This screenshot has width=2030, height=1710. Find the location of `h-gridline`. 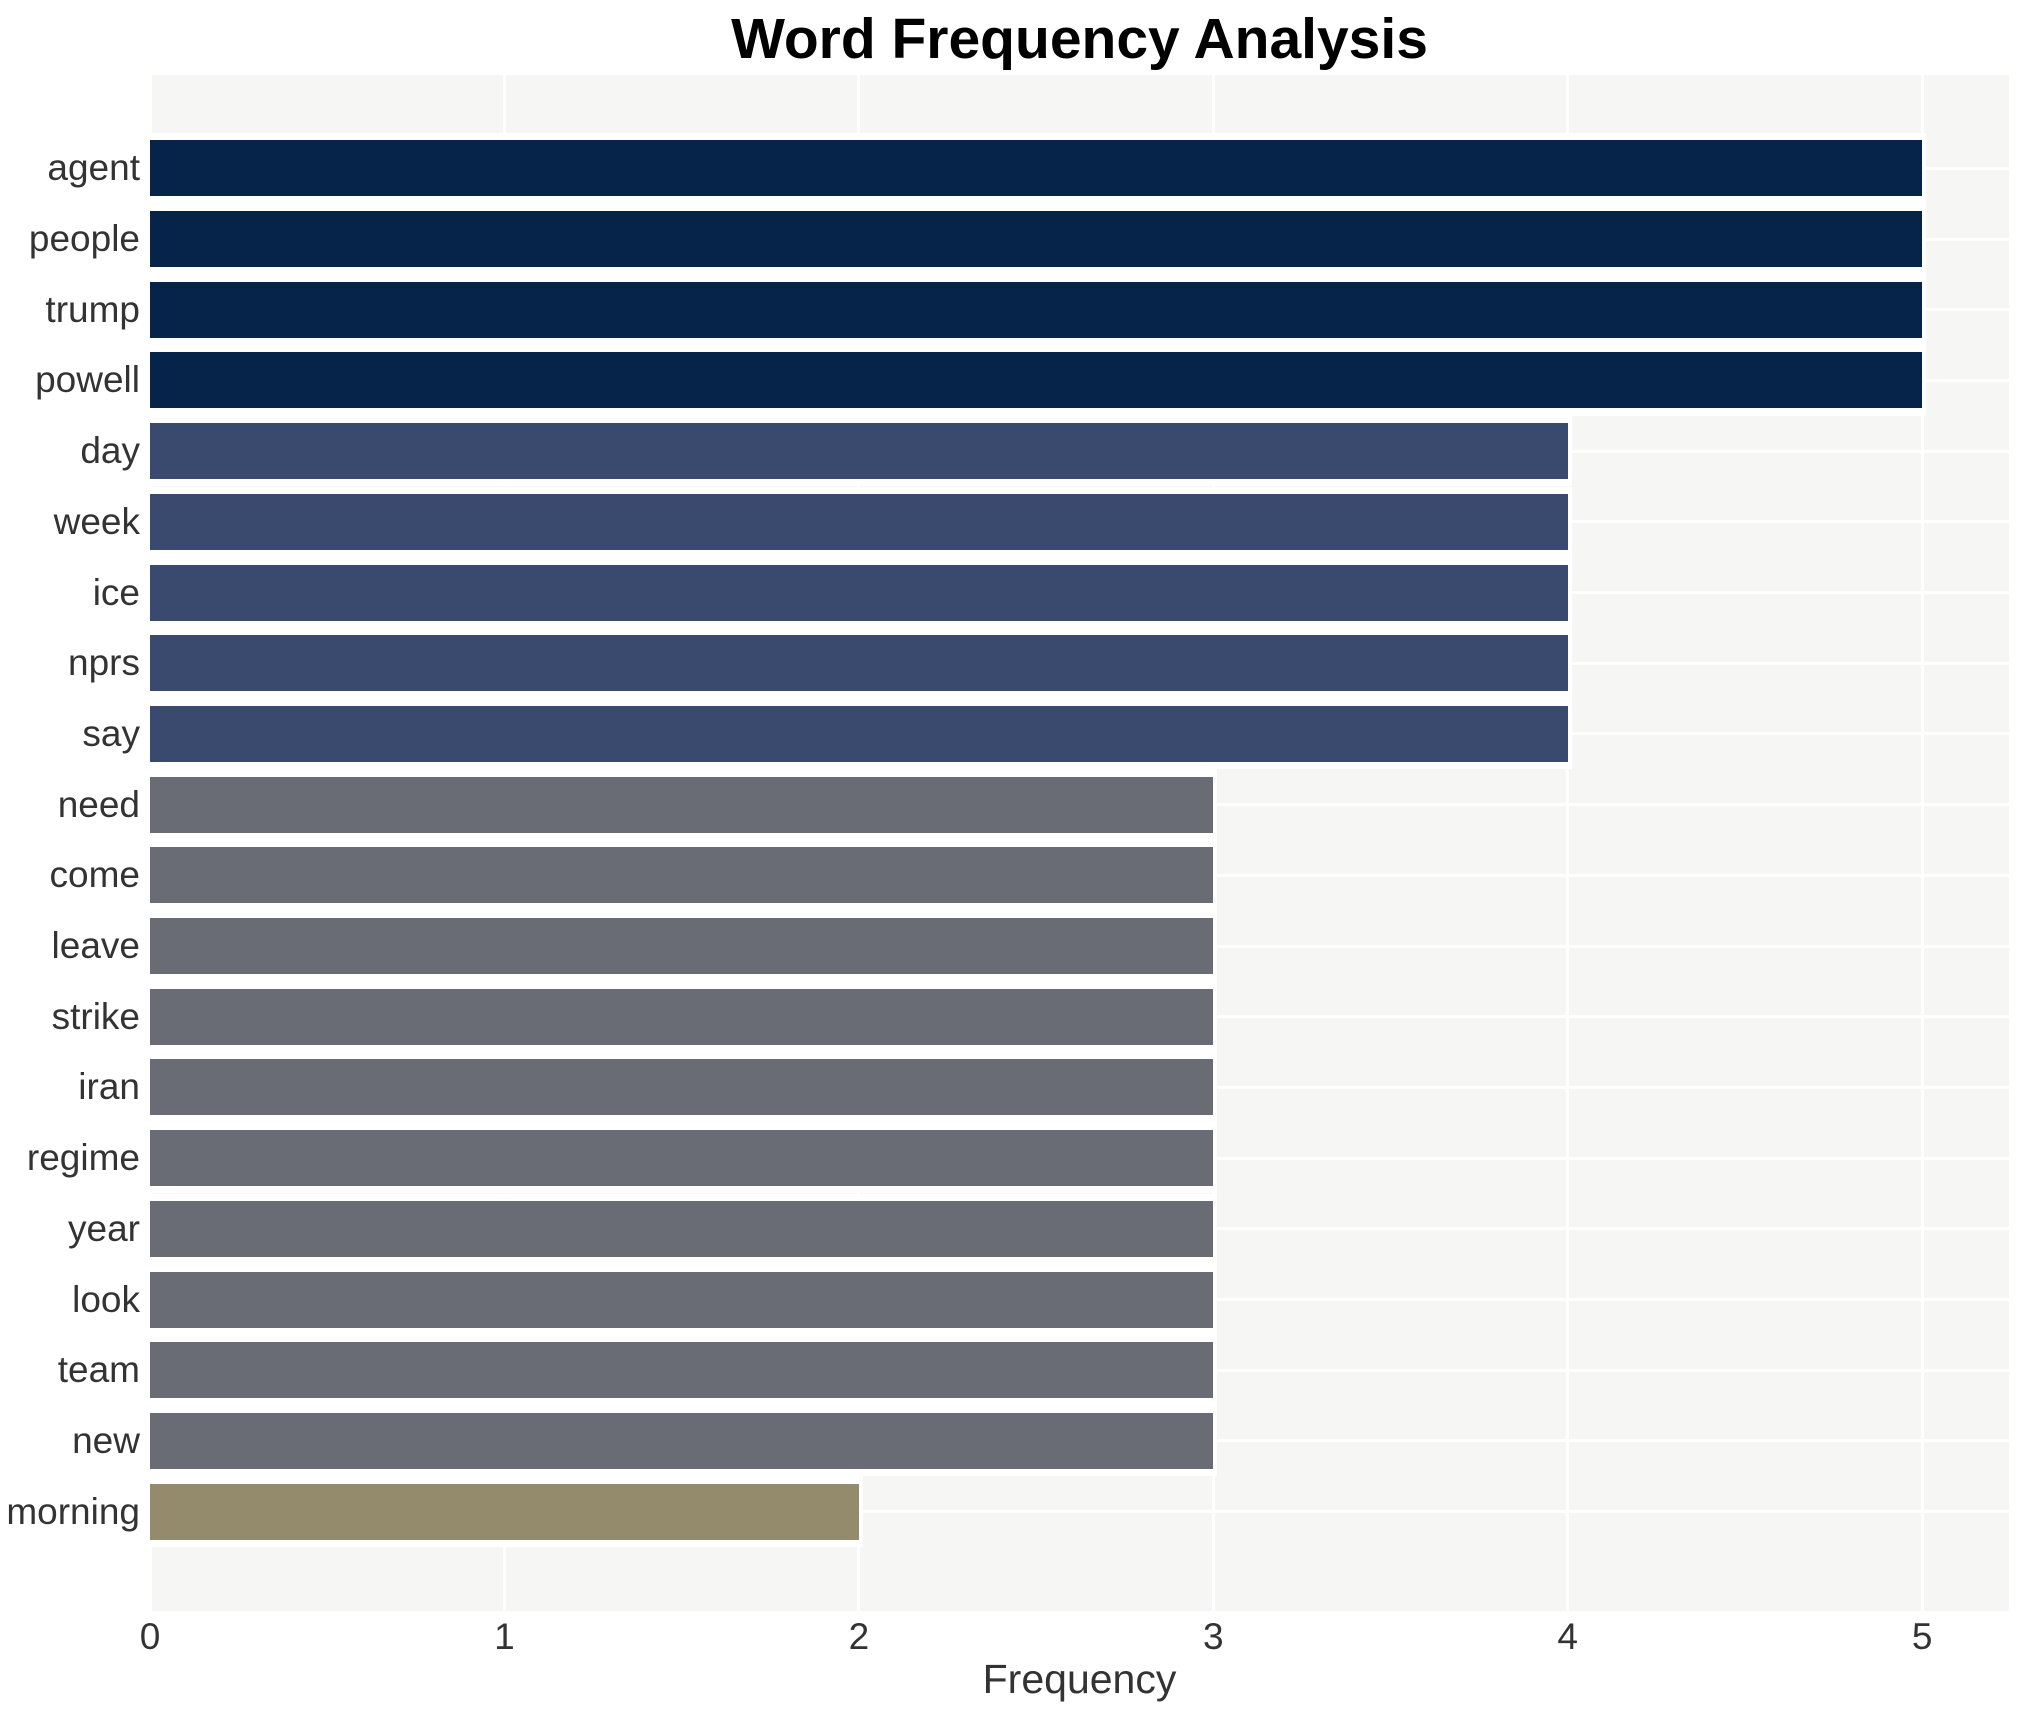

h-gridline is located at coordinates (1079, 1512).